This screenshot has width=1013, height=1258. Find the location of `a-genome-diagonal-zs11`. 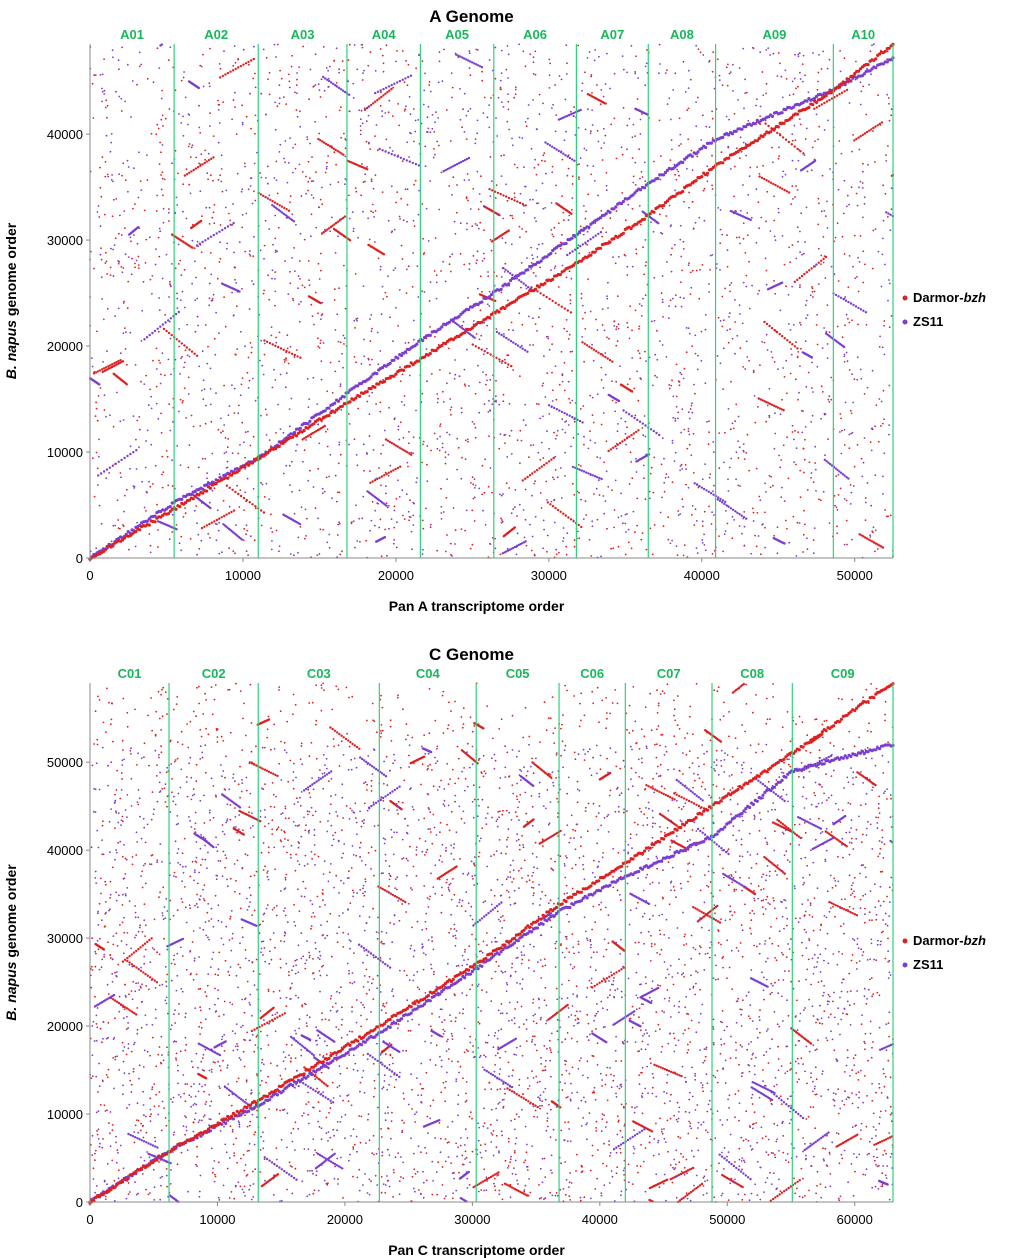

a-genome-diagonal-zs11 is located at coordinates (423, 340).